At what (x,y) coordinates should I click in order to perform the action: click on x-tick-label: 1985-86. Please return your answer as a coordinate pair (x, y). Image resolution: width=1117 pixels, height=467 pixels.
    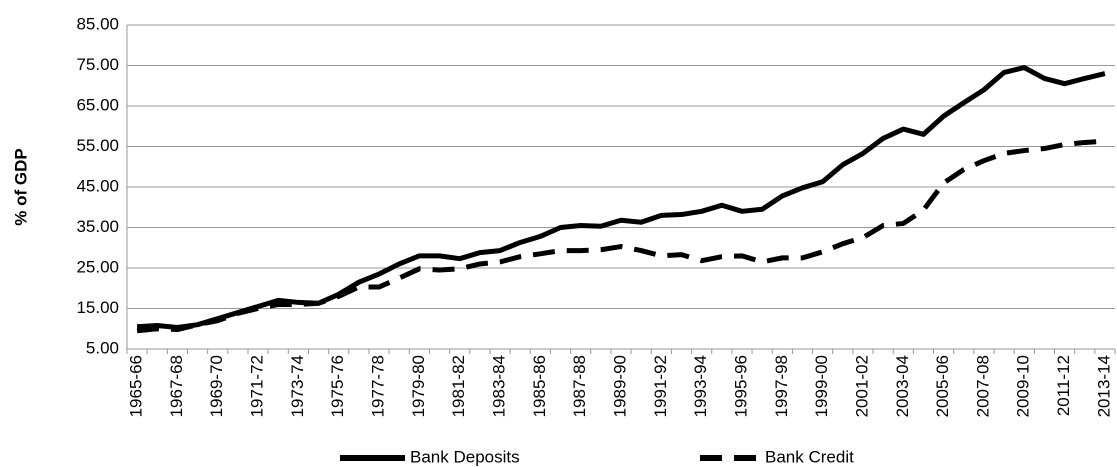
    Looking at the image, I should click on (539, 386).